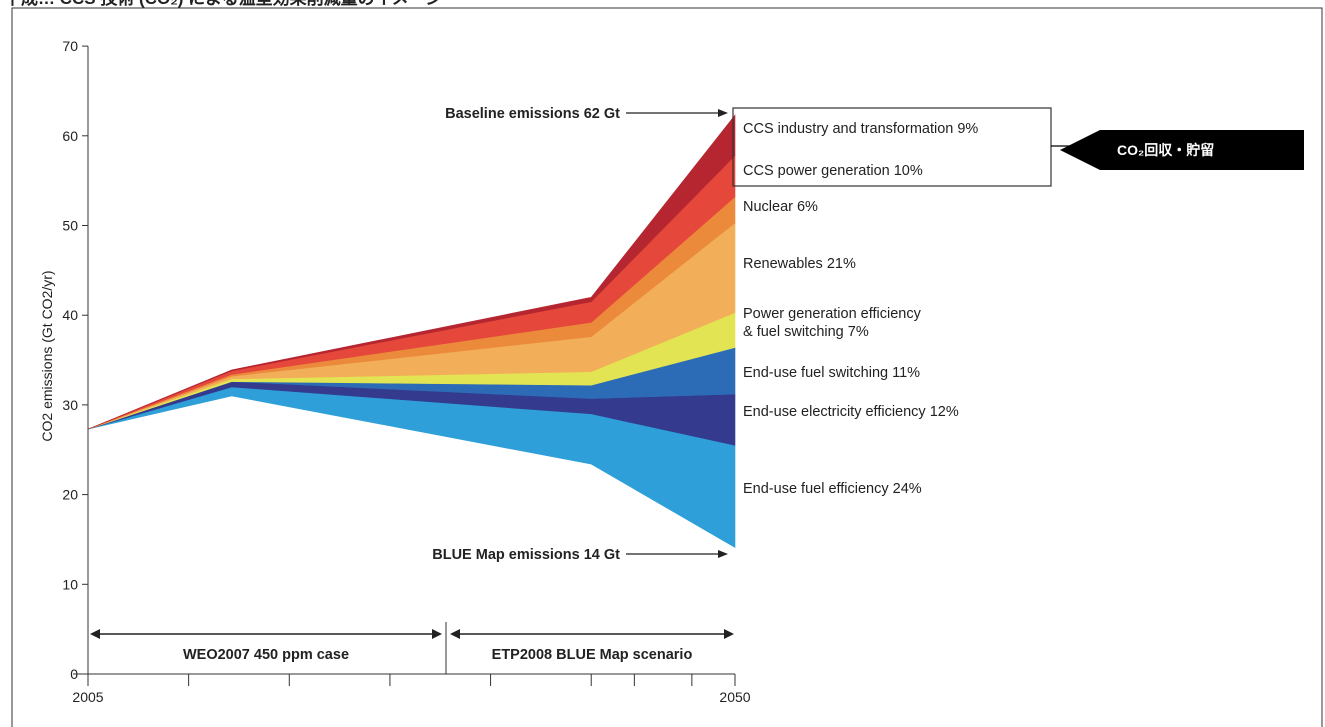 The image size is (1325, 727). What do you see at coordinates (70, 584) in the screenshot?
I see `y-tick-label-1: 10` at bounding box center [70, 584].